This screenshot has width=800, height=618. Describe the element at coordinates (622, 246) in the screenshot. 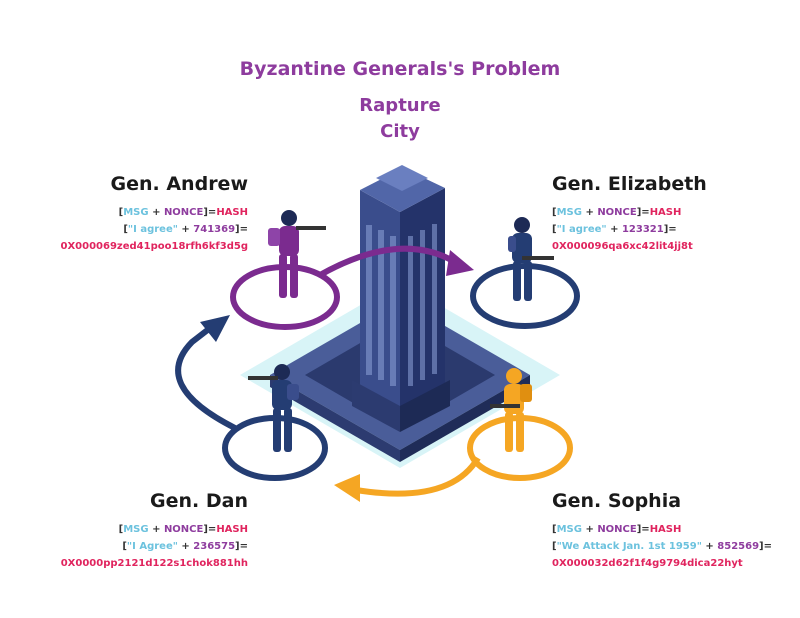

I see `hash-value: 0X000096qa6xc42lit4jj8t` at that location.